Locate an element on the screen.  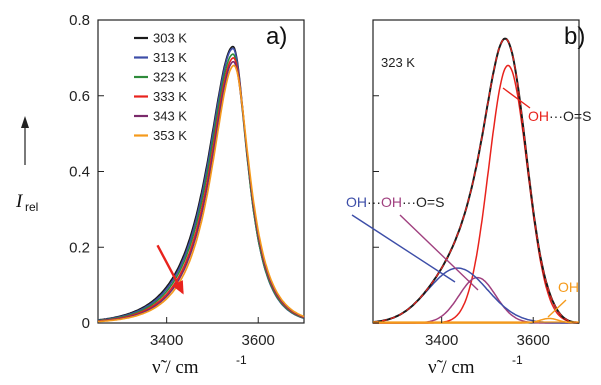
legend-entry: 353 K is located at coordinates (170, 135).